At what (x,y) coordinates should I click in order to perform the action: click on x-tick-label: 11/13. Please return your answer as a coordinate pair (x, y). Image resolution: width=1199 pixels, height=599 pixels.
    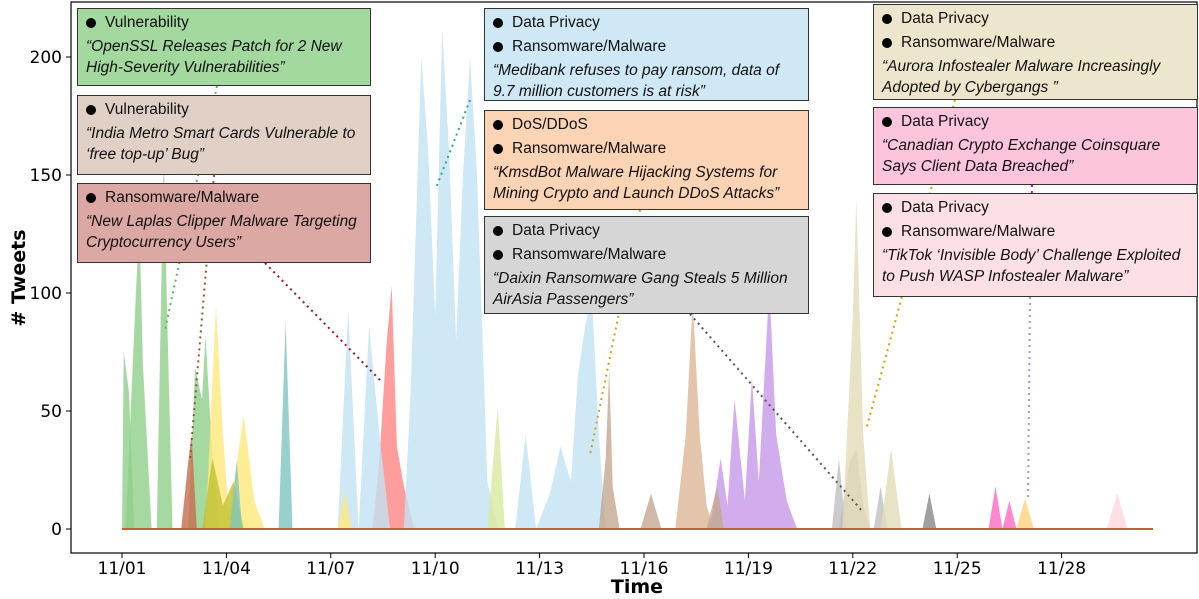
    Looking at the image, I should click on (539, 569).